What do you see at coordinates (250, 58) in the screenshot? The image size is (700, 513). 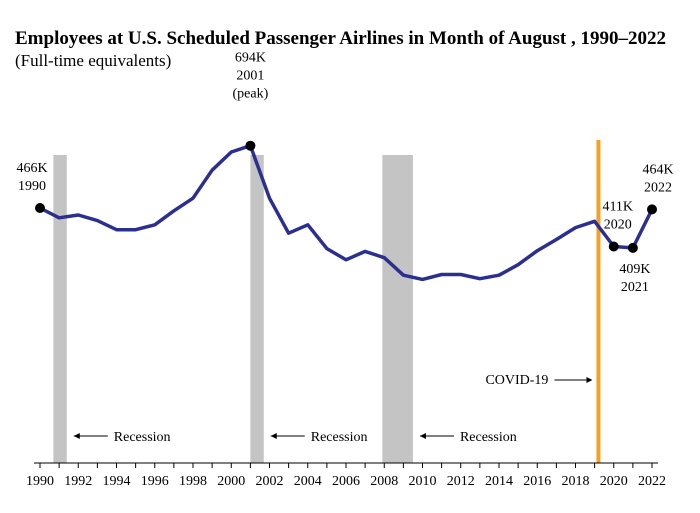 I see `annotation-label: 694K` at bounding box center [250, 58].